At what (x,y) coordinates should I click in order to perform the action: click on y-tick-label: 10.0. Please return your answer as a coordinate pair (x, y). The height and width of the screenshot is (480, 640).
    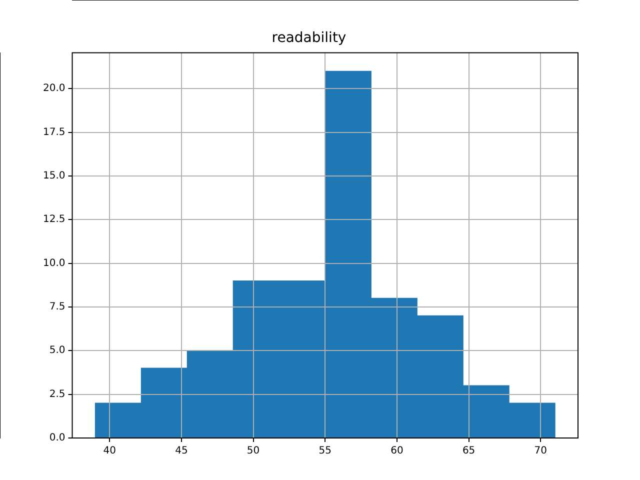
    Looking at the image, I should click on (54, 263).